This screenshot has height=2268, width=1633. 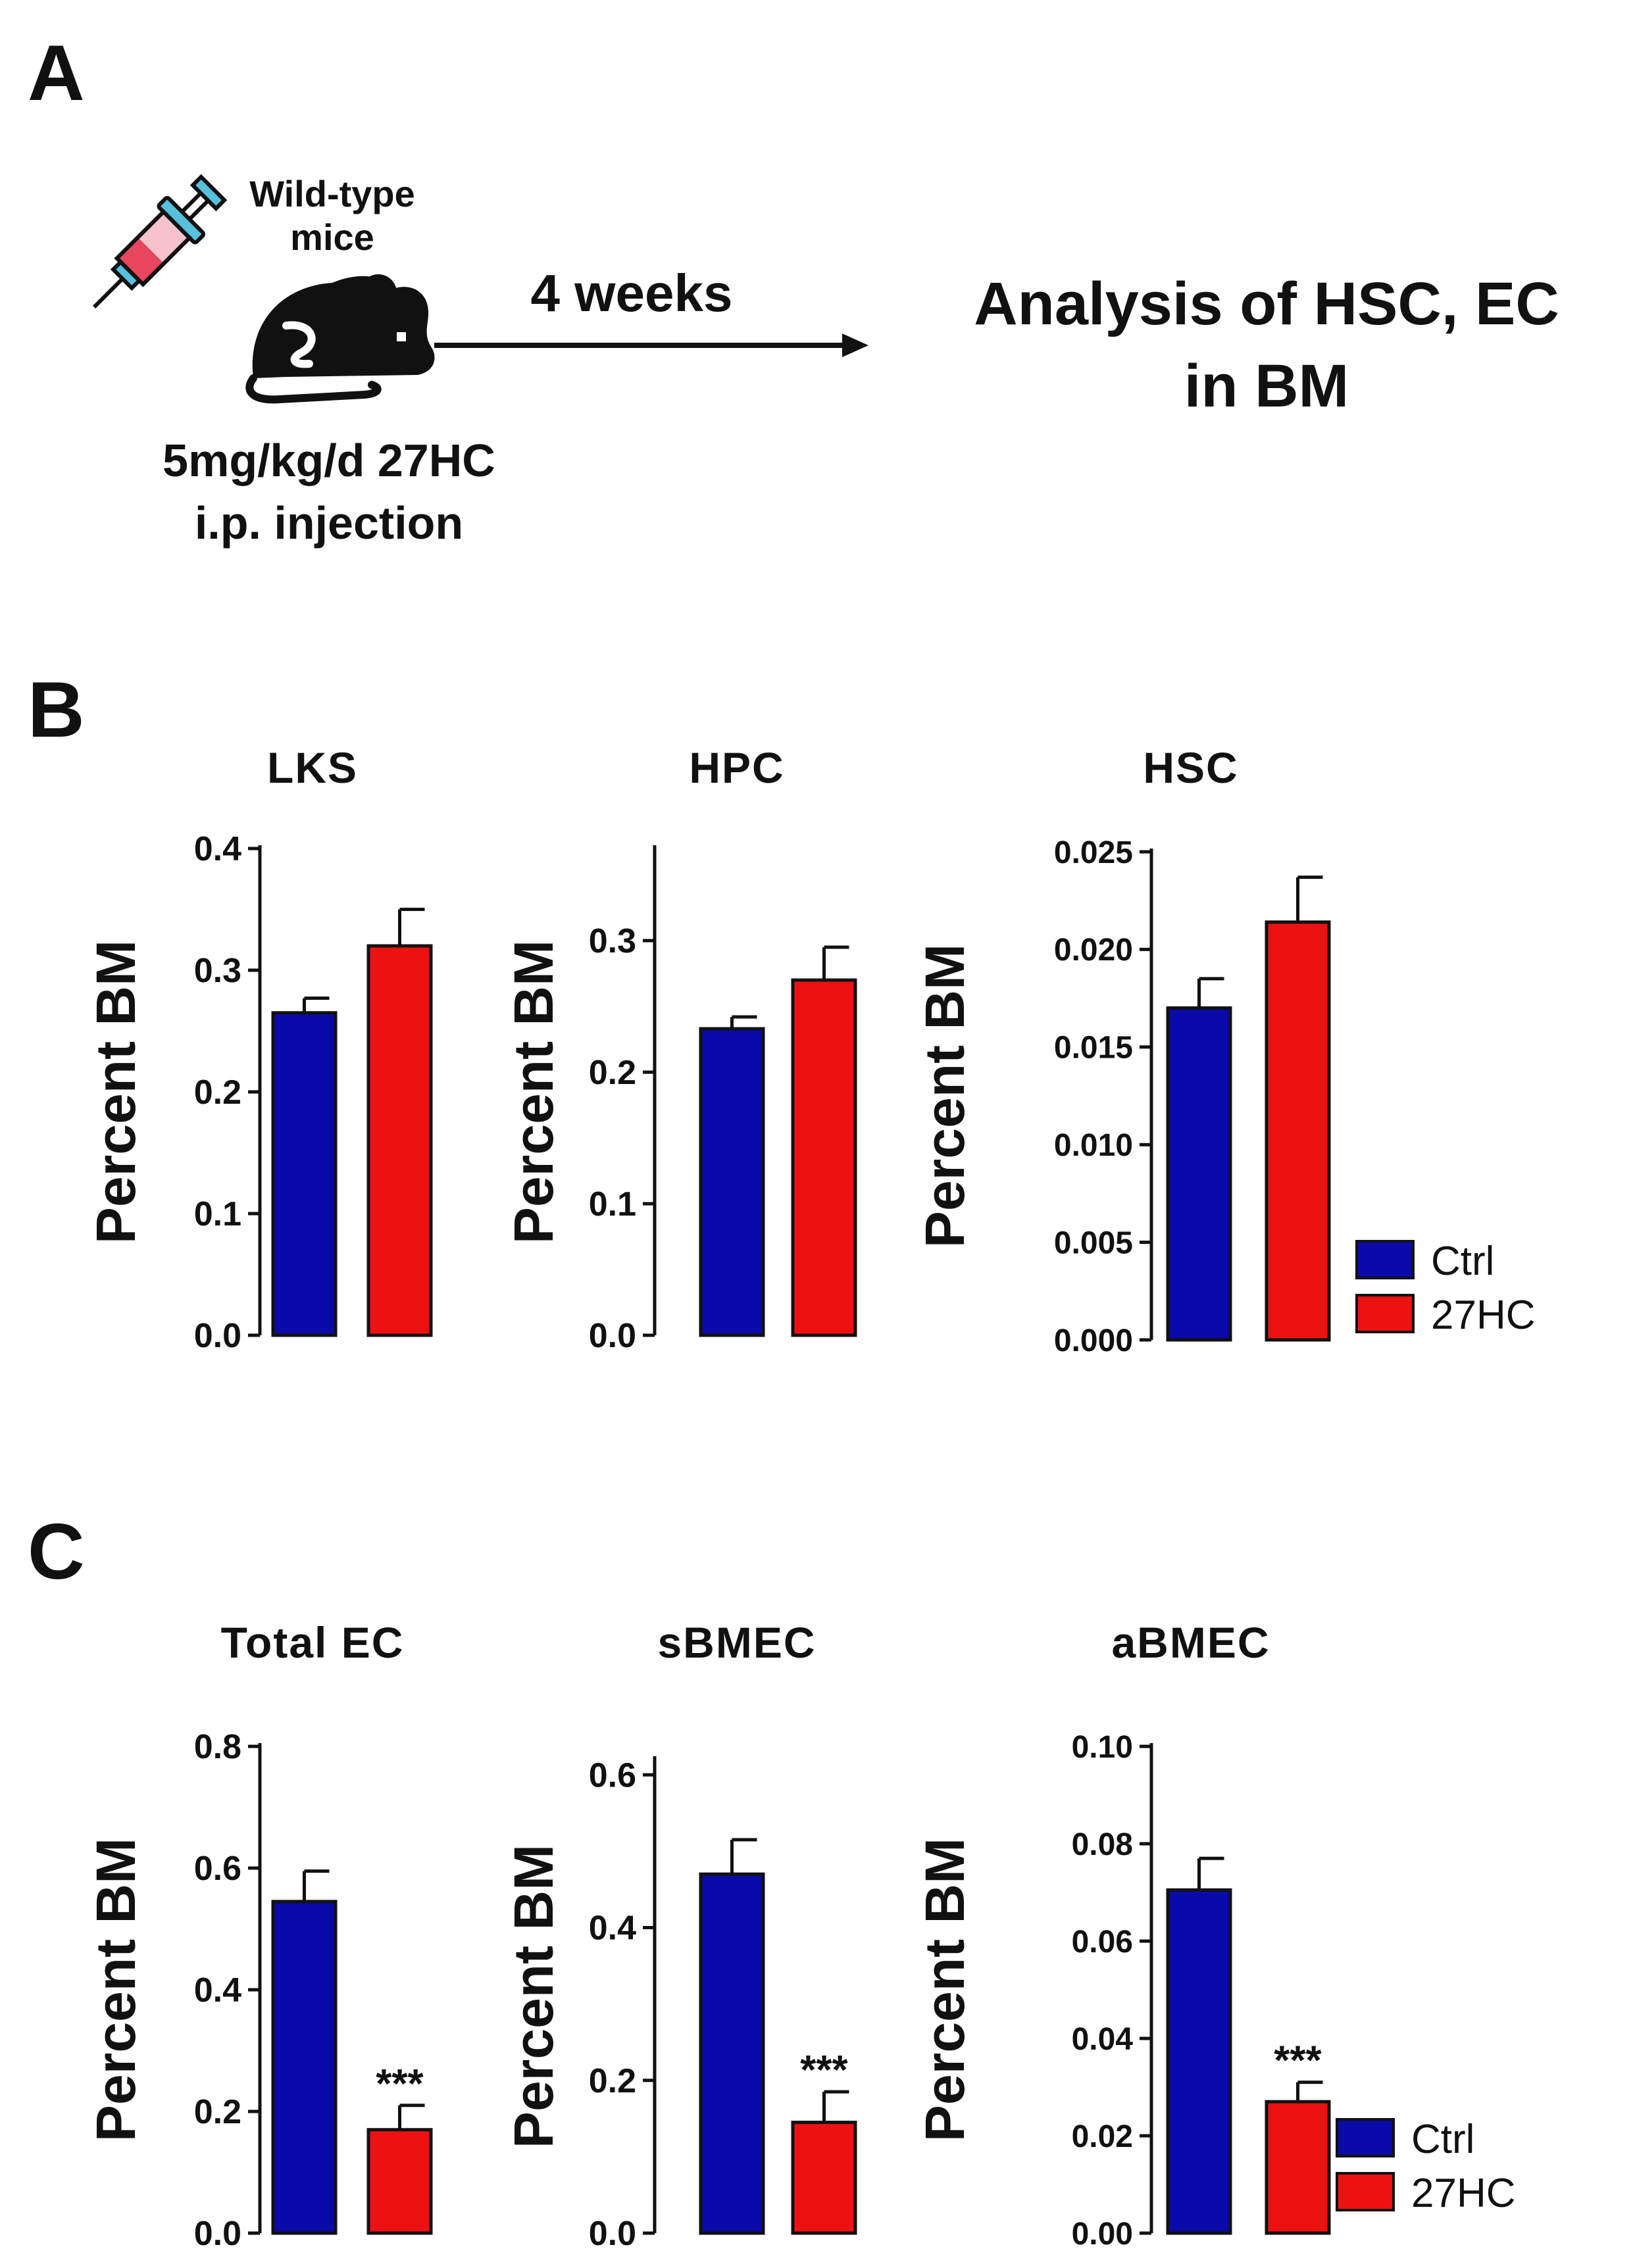 What do you see at coordinates (1093, 853) in the screenshot?
I see `y-tick-label: 0.025` at bounding box center [1093, 853].